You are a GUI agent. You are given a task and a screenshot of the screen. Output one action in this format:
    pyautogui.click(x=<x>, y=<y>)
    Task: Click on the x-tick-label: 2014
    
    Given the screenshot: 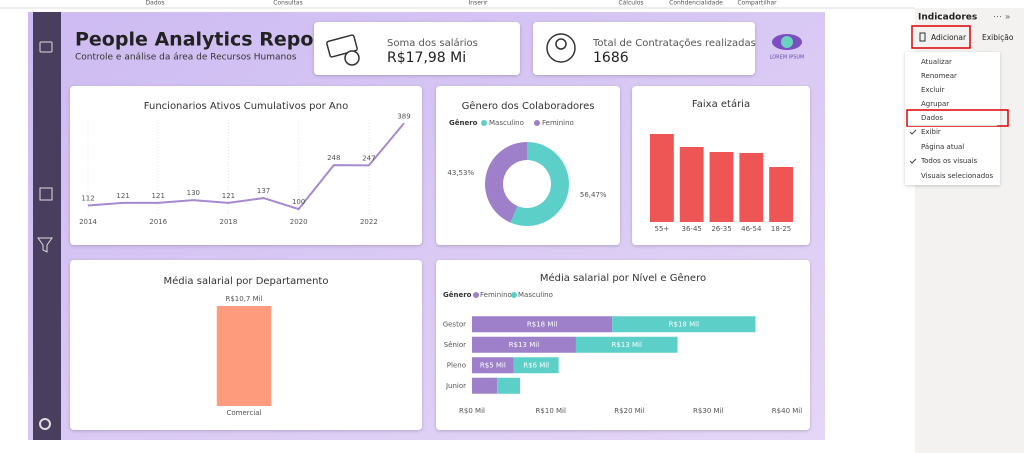 What is the action you would take?
    pyautogui.click(x=88, y=222)
    